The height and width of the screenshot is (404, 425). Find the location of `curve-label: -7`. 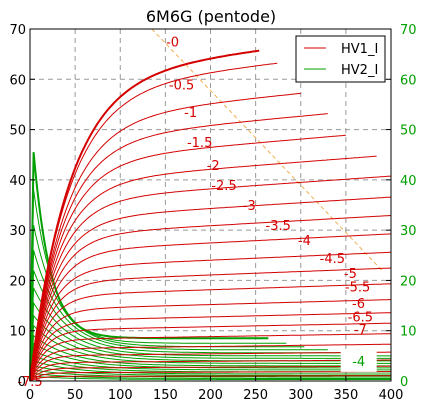

curve-label: -7 is located at coordinates (360, 330).